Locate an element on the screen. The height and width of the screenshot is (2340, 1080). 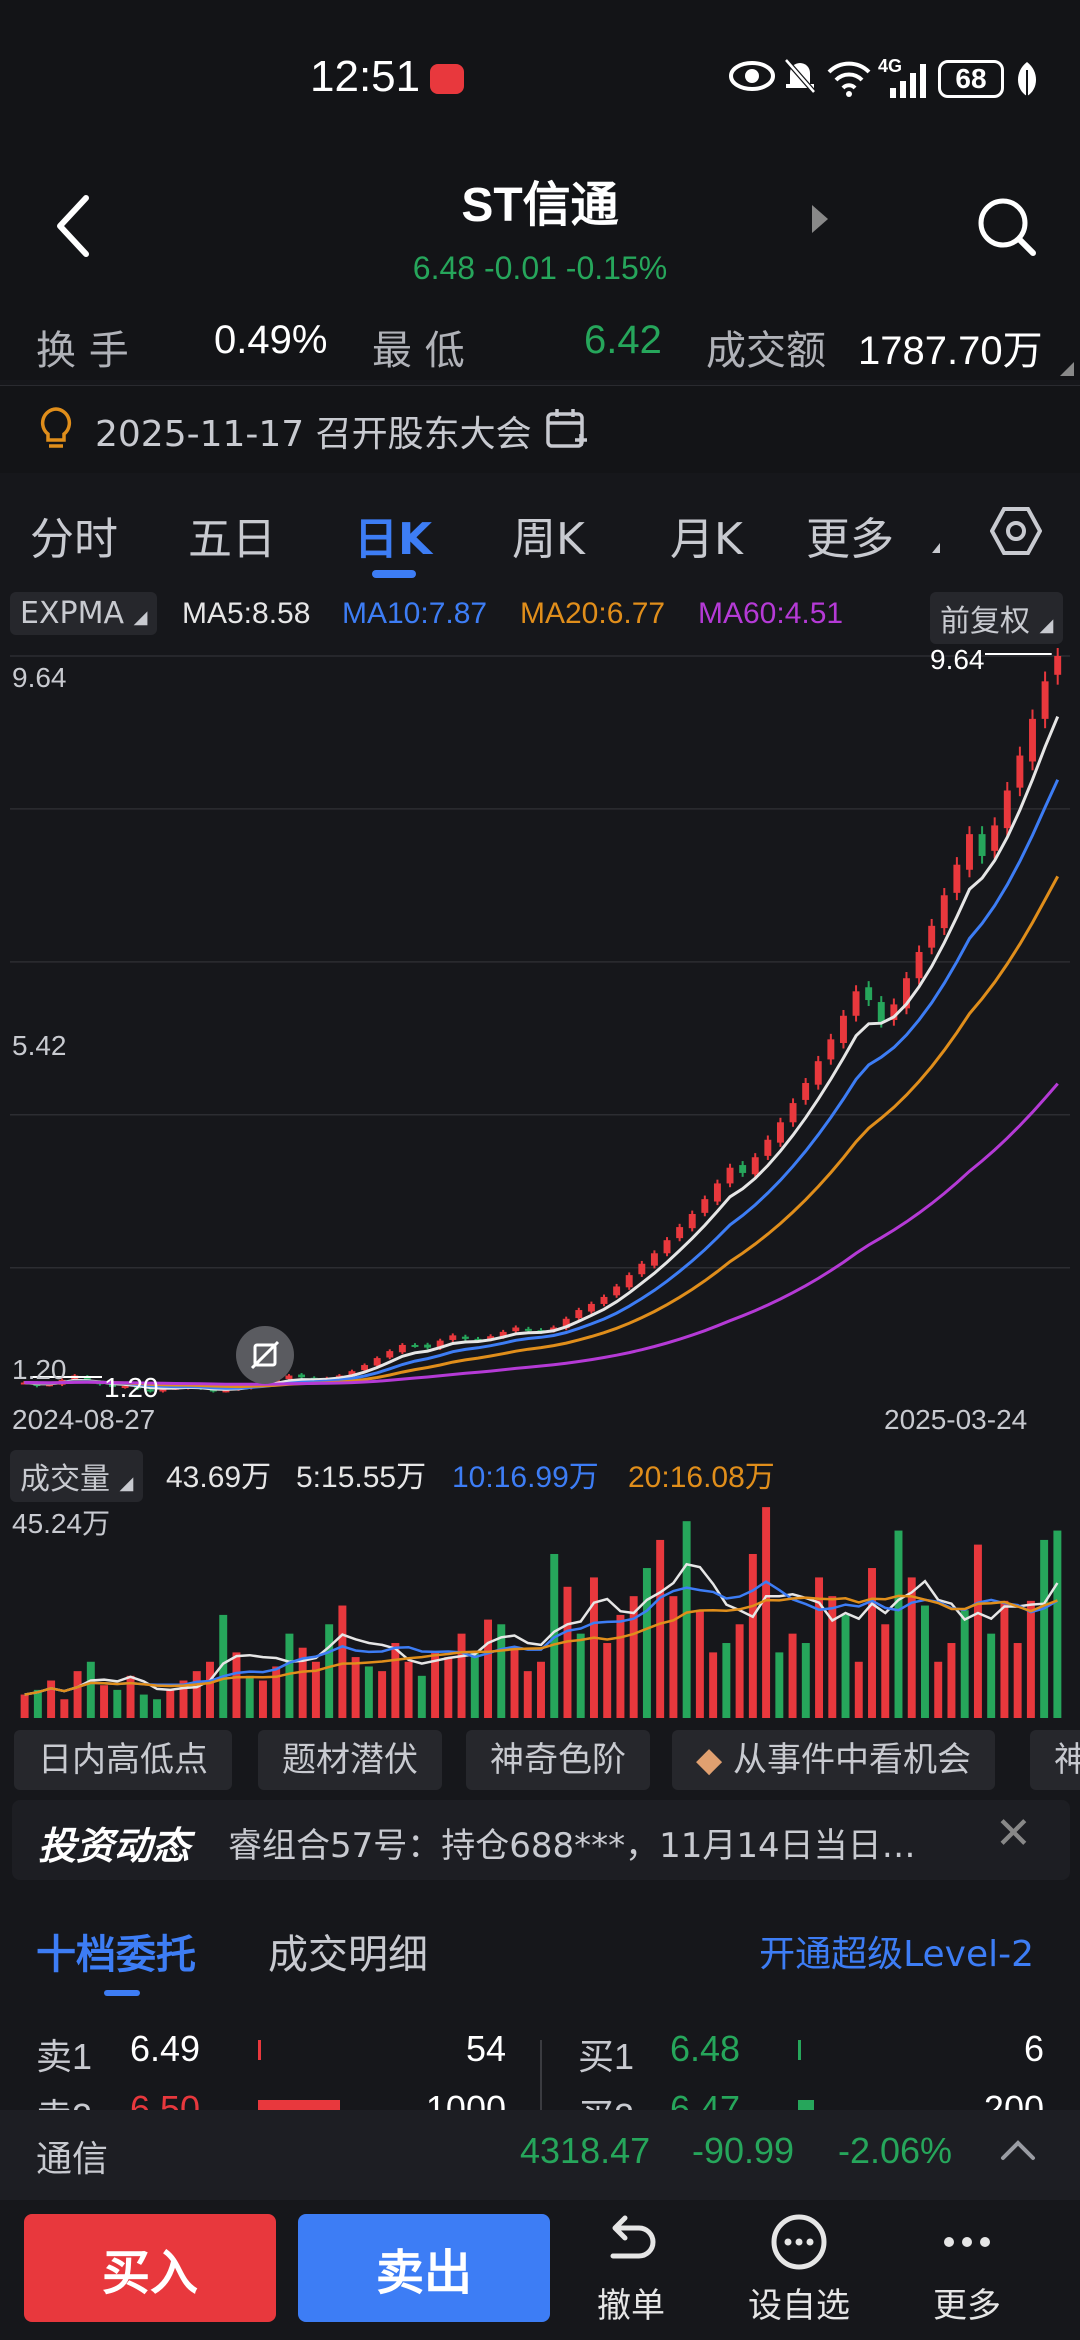
add-watchlist-button: 设自选 is located at coordinates (799, 2268).